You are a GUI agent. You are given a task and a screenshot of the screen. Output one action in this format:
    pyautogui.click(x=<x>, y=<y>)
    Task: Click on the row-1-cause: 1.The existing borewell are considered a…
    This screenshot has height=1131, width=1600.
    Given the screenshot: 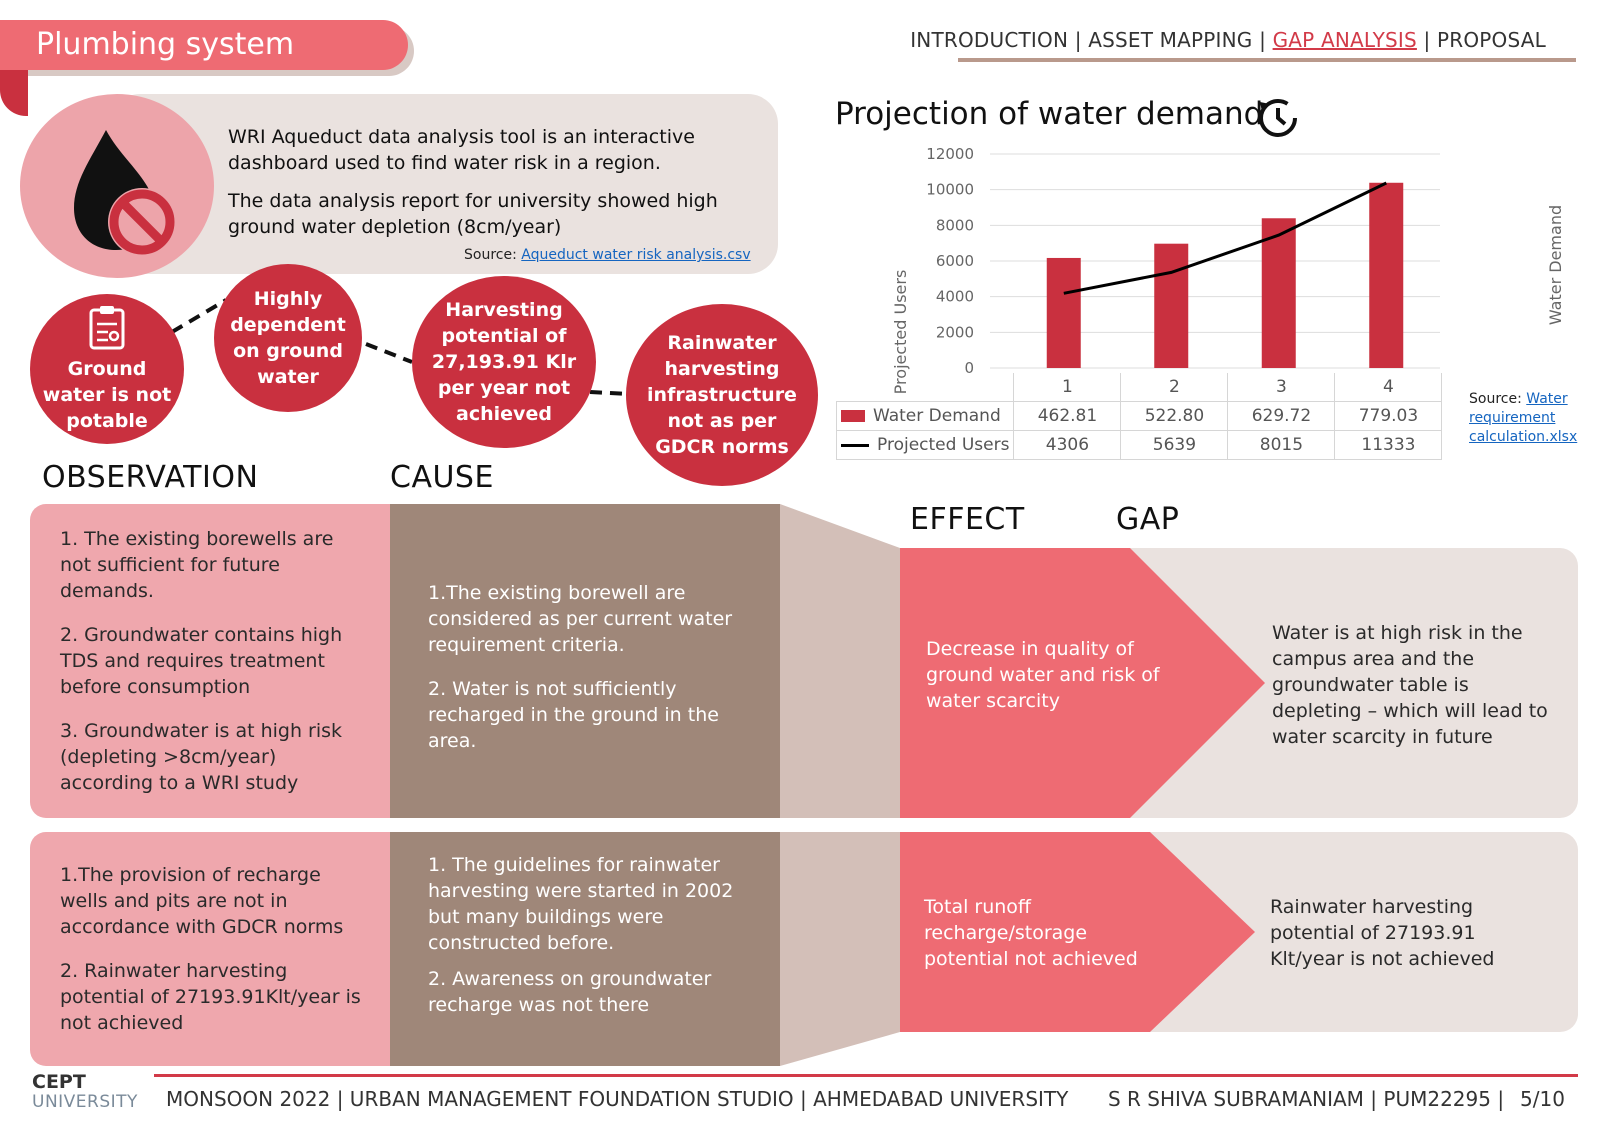 What is the action you would take?
    pyautogui.click(x=585, y=661)
    